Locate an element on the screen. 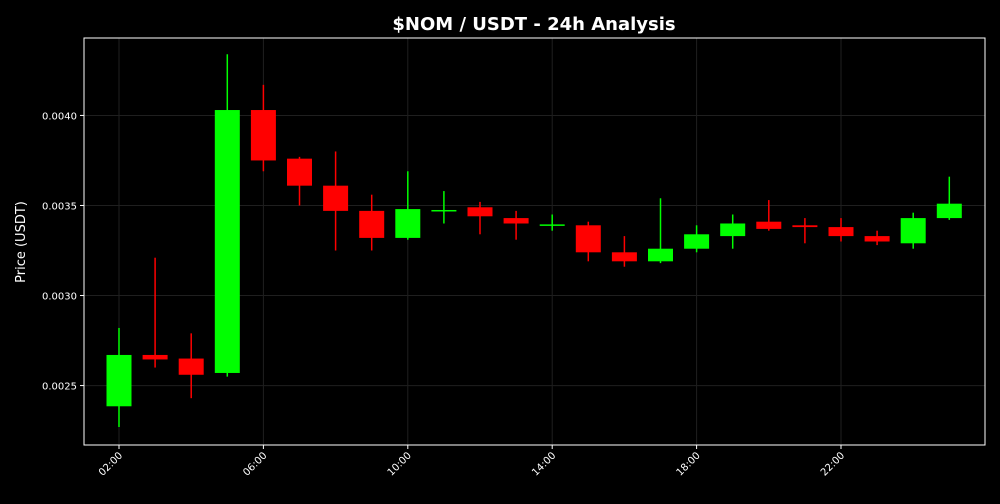 The image size is (1000, 504). y-axis-label: Price (USDT) is located at coordinates (21, 242).